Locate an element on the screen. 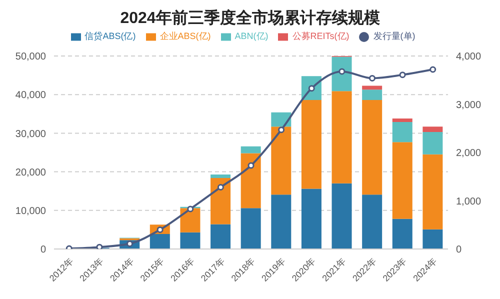 The height and width of the screenshot is (299, 500). legend-label: 发行量(单) is located at coordinates (394, 36).